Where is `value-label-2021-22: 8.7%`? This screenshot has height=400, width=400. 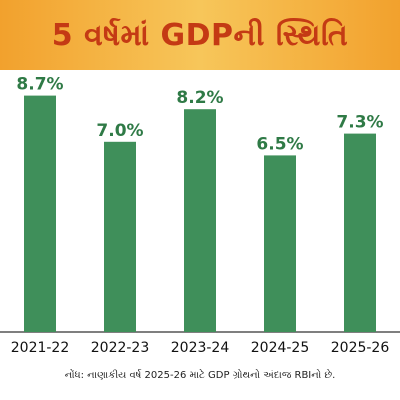 value-label-2021-22: 8.7% is located at coordinates (39, 85).